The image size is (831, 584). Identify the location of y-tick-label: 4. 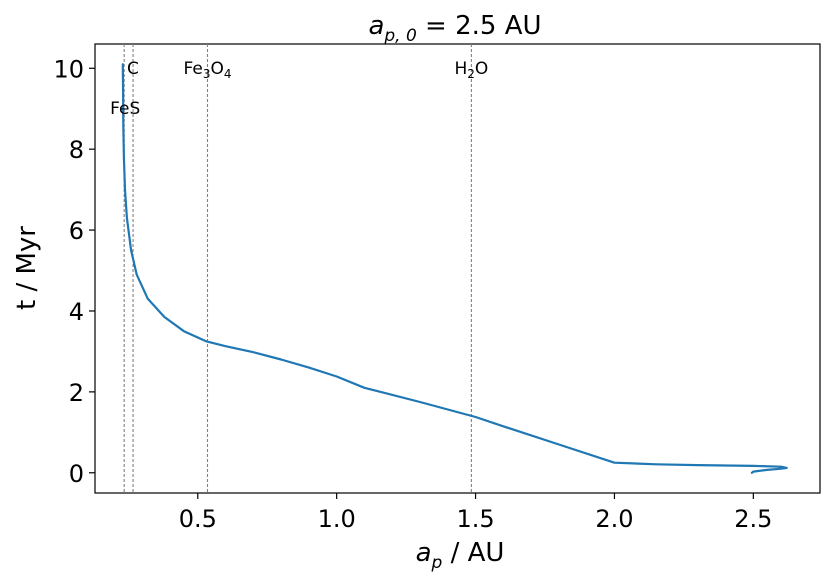
(76, 312).